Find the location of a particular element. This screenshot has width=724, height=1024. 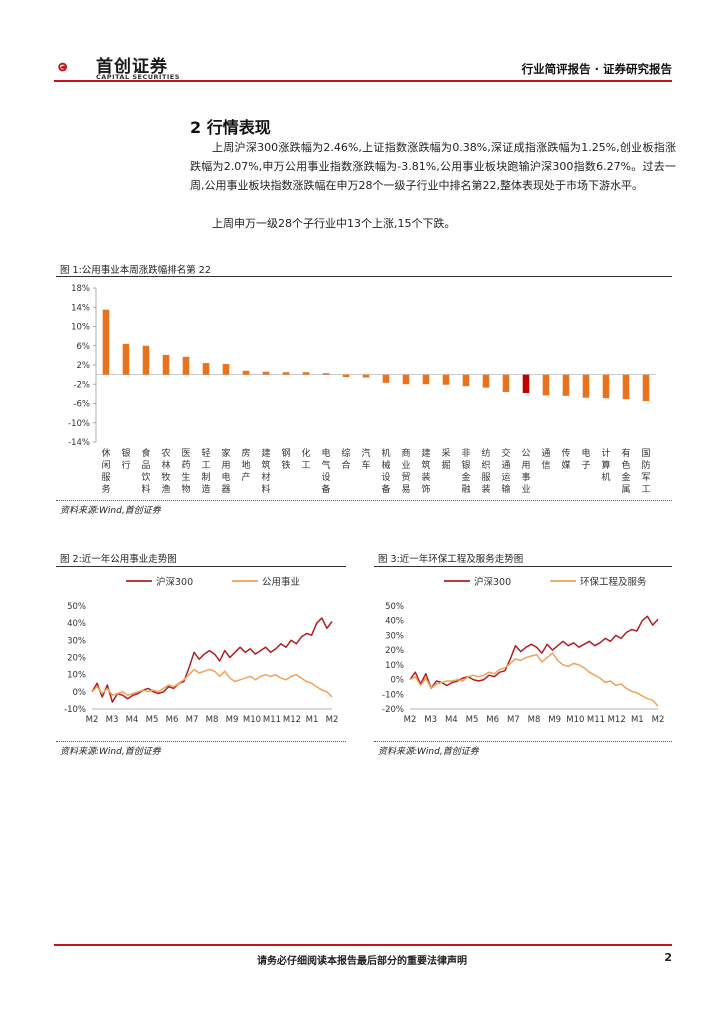

category-label: 公 is located at coordinates (525, 453).